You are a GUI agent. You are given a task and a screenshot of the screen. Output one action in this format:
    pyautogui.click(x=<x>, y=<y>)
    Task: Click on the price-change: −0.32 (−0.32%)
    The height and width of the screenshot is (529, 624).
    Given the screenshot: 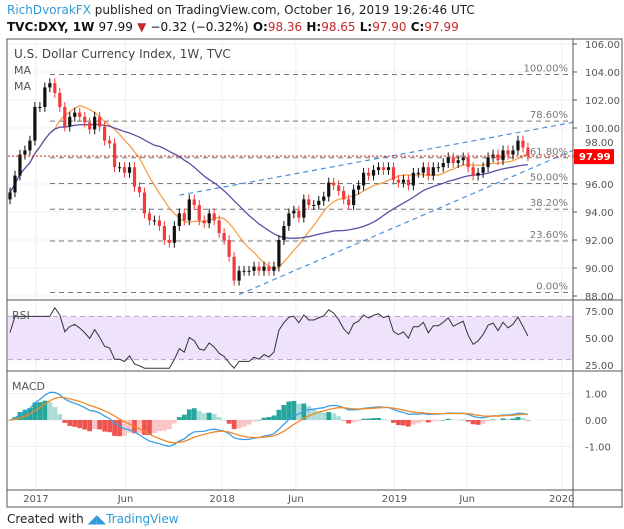 What is the action you would take?
    pyautogui.click(x=199, y=27)
    